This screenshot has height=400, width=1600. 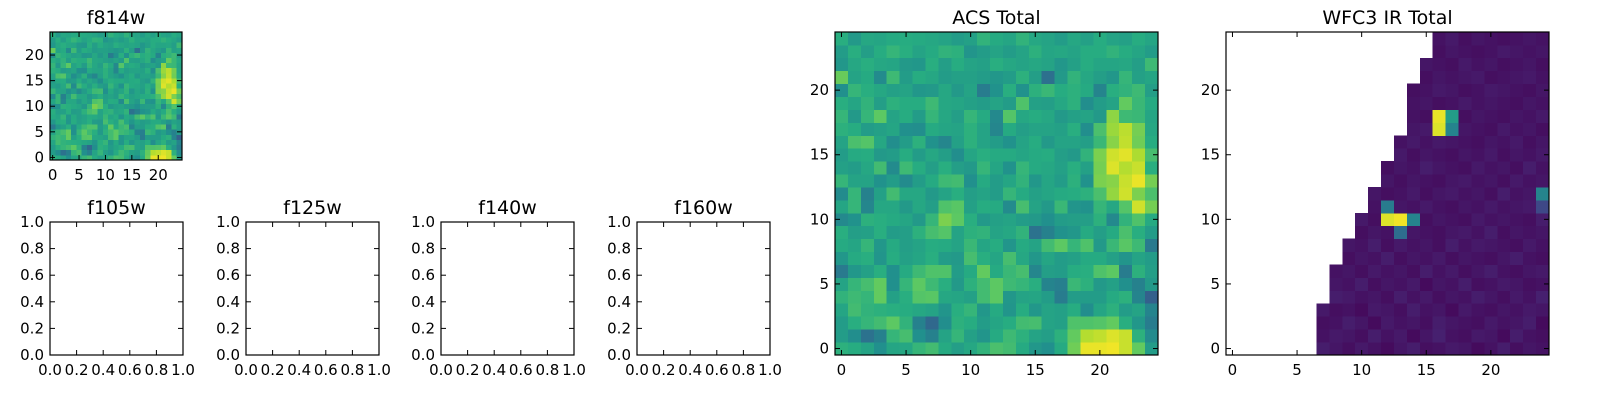 What do you see at coordinates (228, 328) in the screenshot?
I see `y-tick-label: 0.2` at bounding box center [228, 328].